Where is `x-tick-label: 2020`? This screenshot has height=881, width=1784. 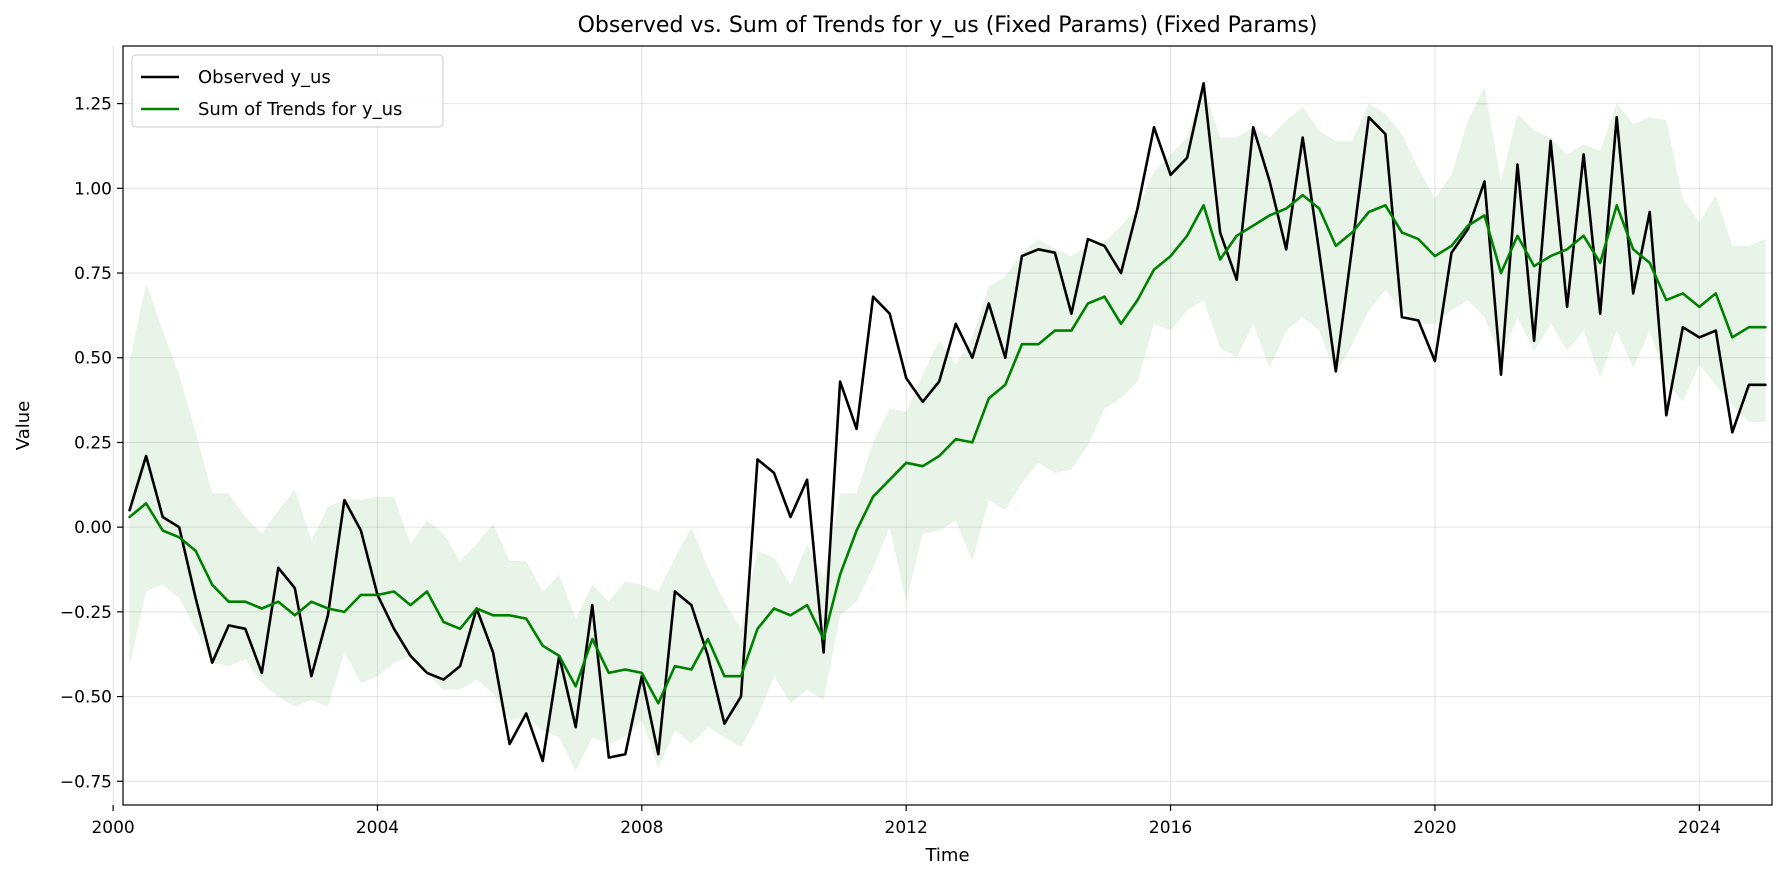
x-tick-label: 2020 is located at coordinates (1434, 828).